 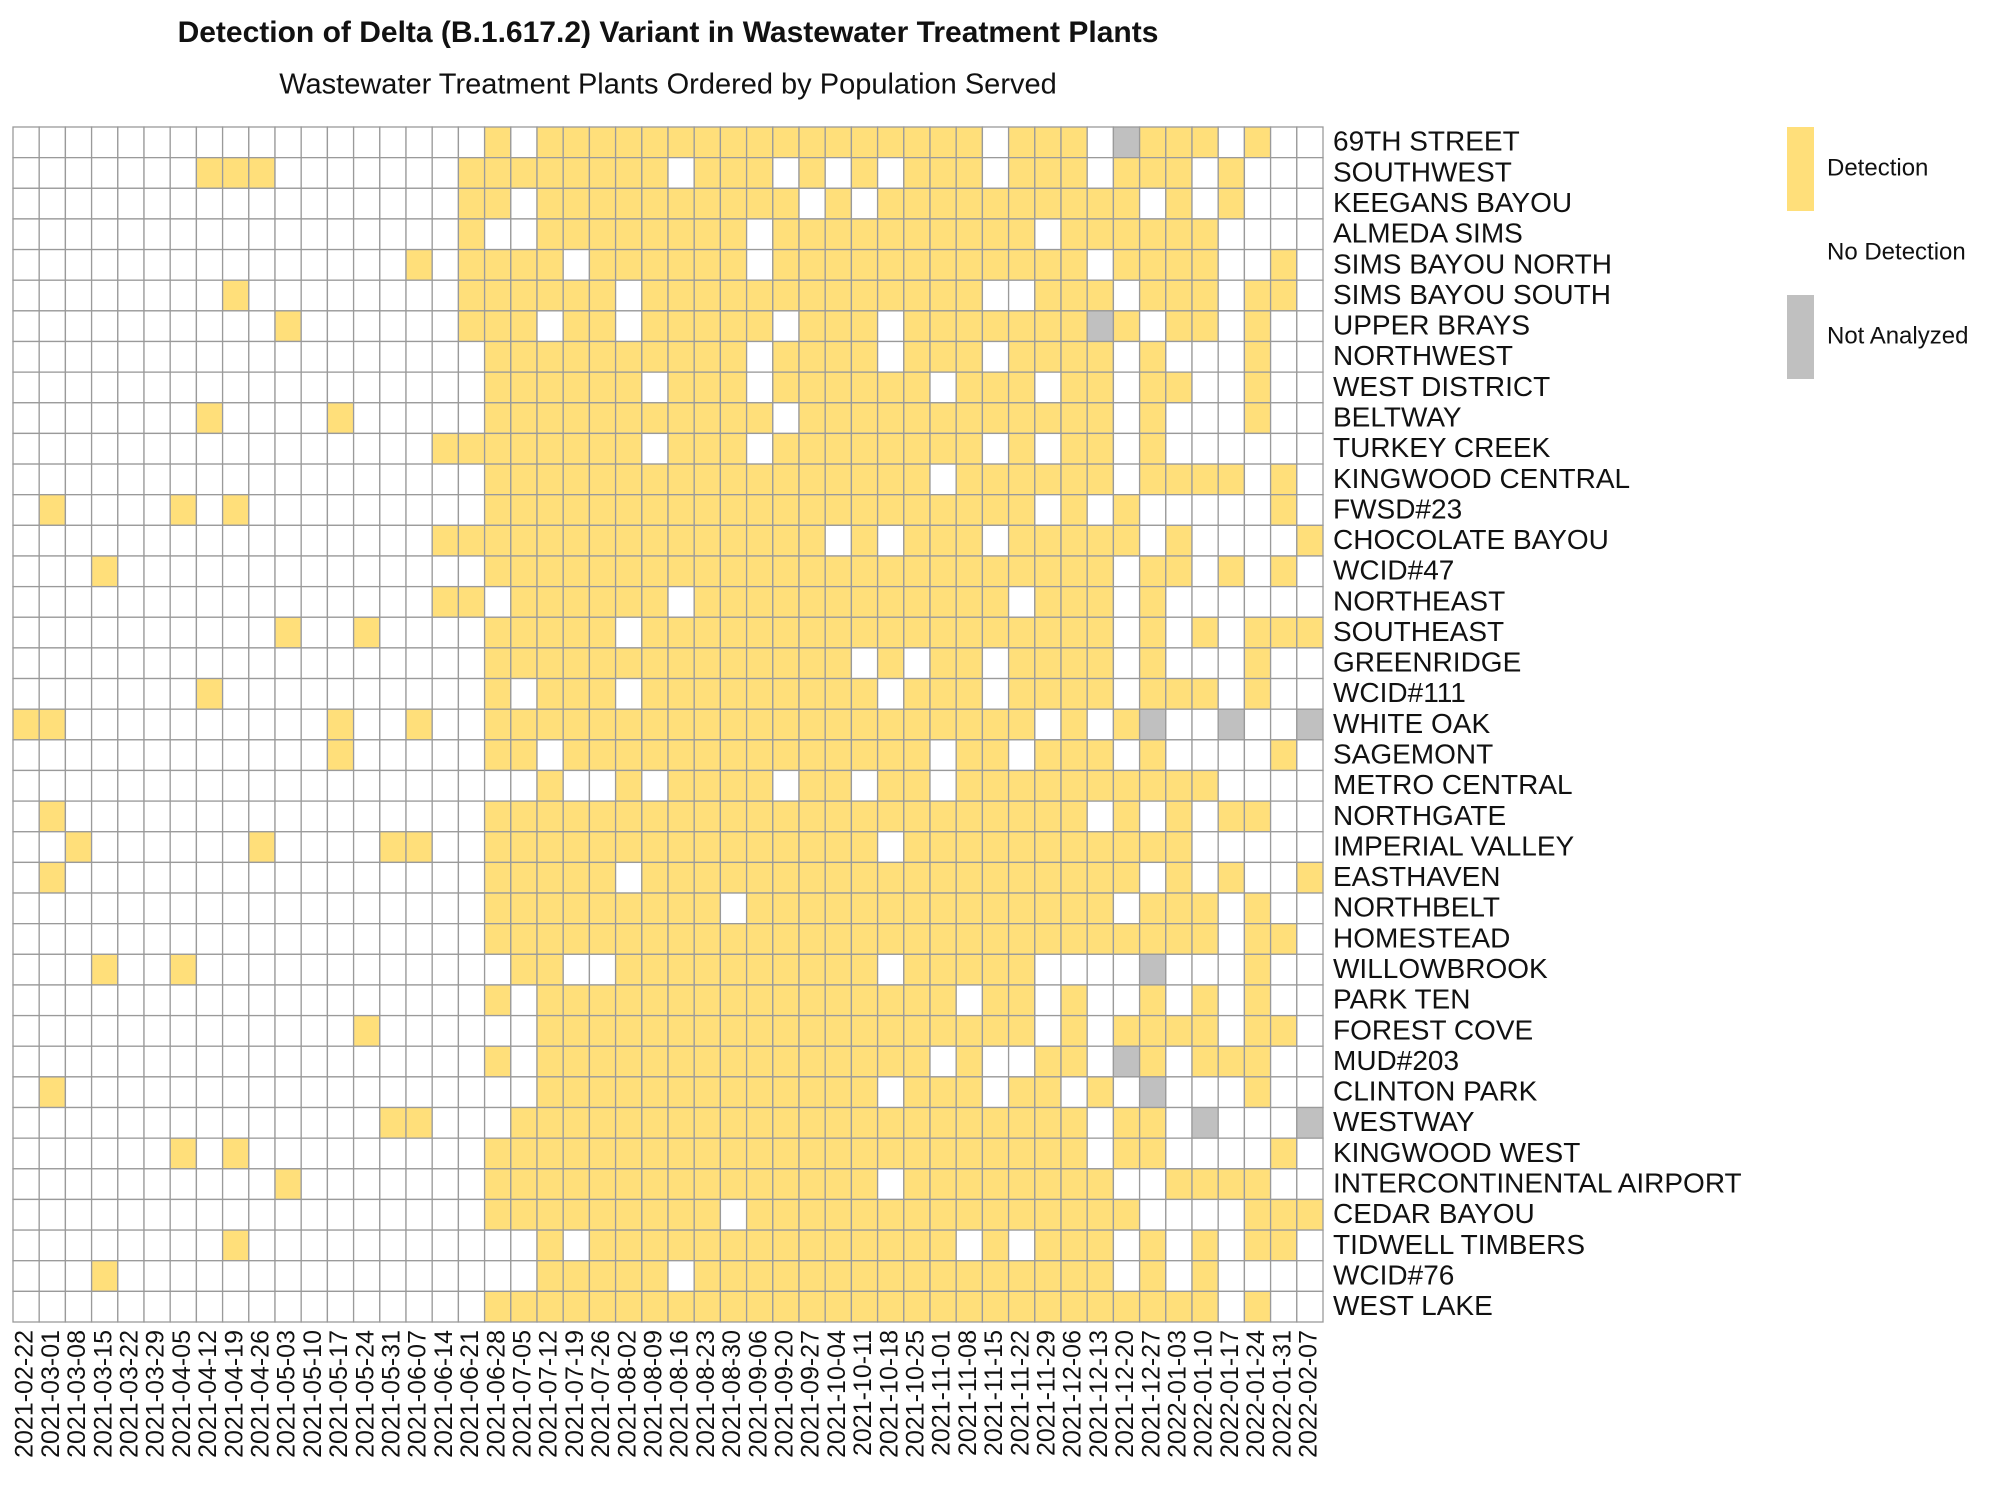 What do you see at coordinates (627, 1394) in the screenshot?
I see `column-label: 2021-08-02` at bounding box center [627, 1394].